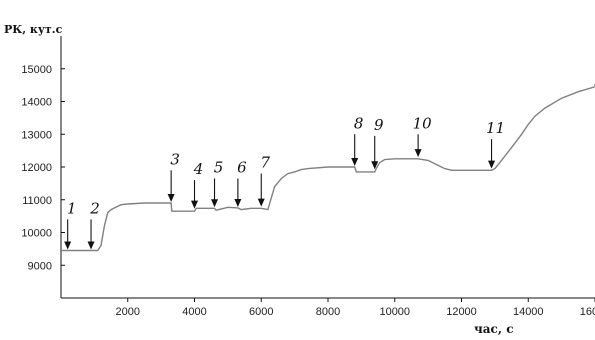 The height and width of the screenshot is (340, 595). Describe the element at coordinates (242, 167) in the screenshot. I see `annotation-label: 6` at that location.